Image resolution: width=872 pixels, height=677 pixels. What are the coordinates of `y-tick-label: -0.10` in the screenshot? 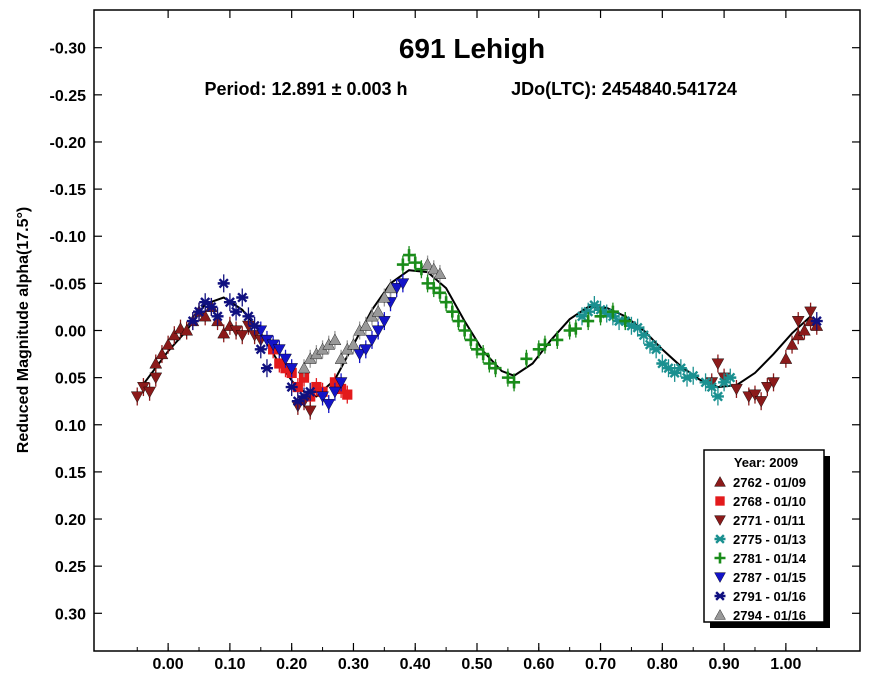 It's located at (68, 237).